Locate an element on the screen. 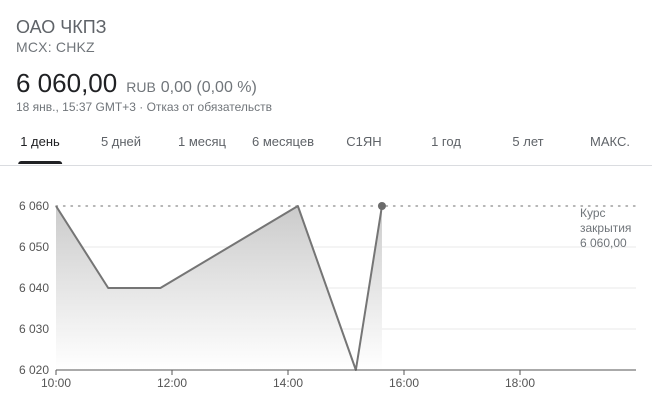 The height and width of the screenshot is (414, 652). tab-1-year: 1 год is located at coordinates (446, 141).